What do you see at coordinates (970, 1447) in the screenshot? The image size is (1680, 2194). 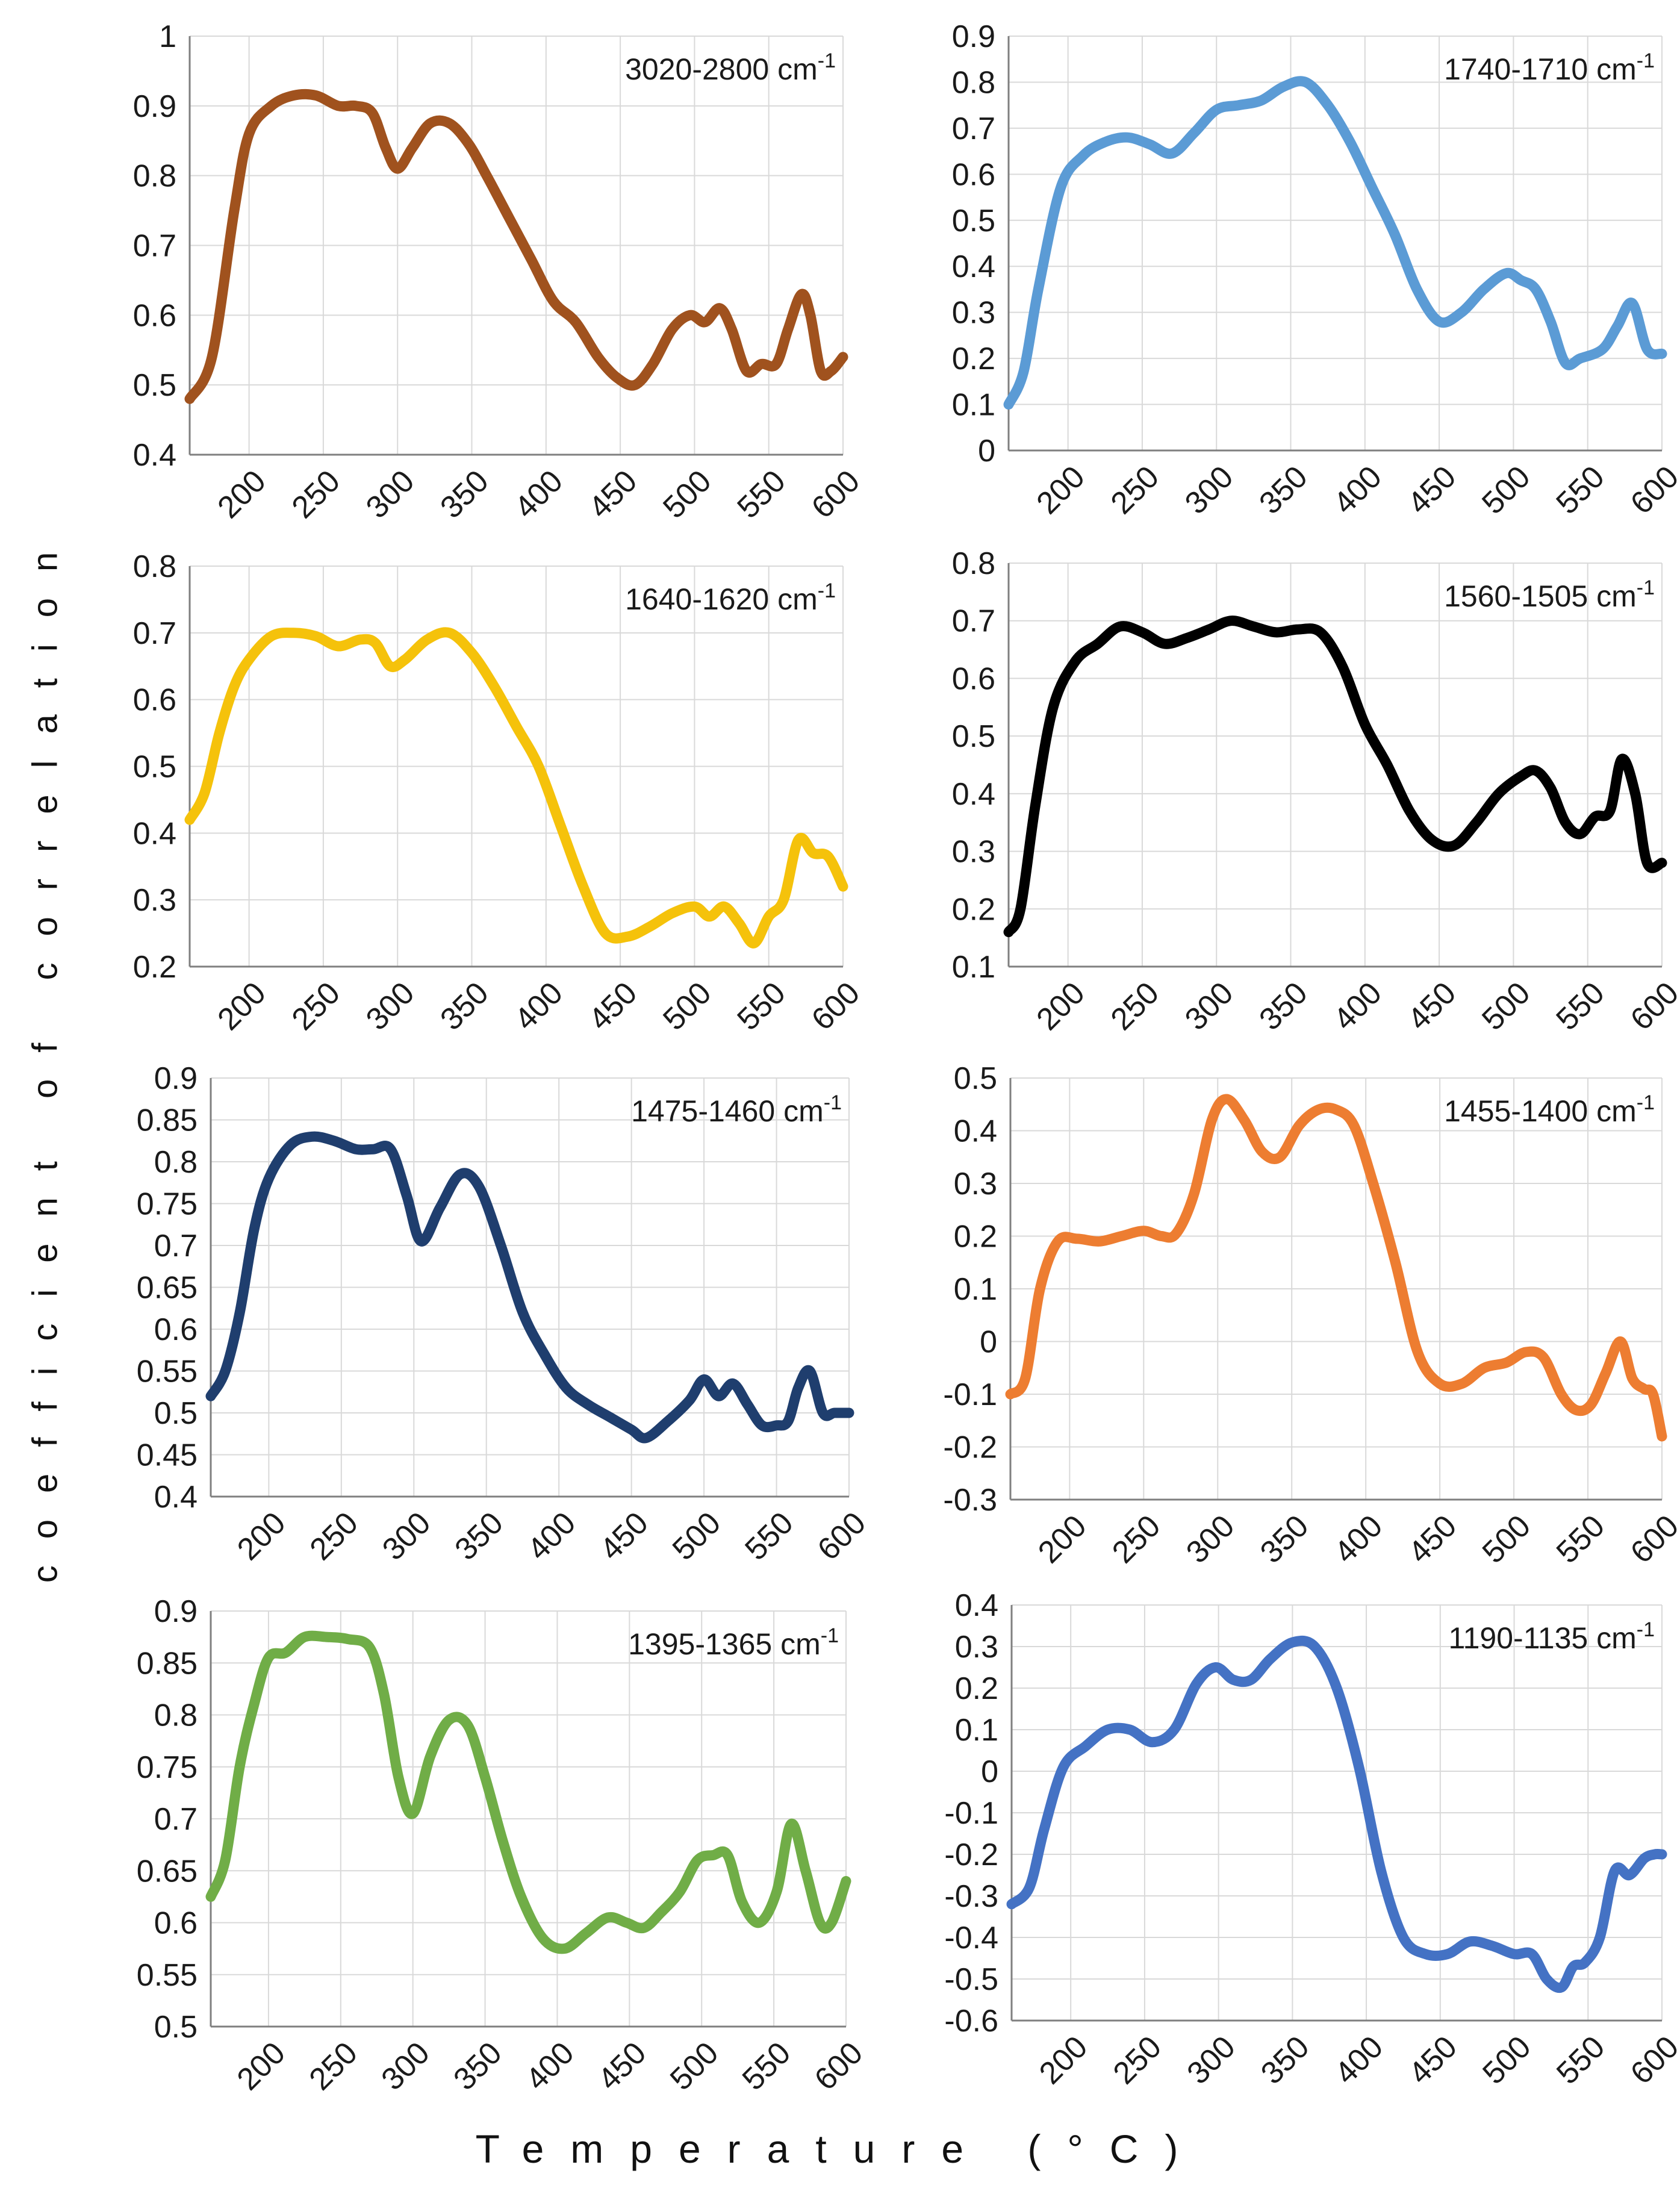 I see `y-tick-label: -0.2` at bounding box center [970, 1447].